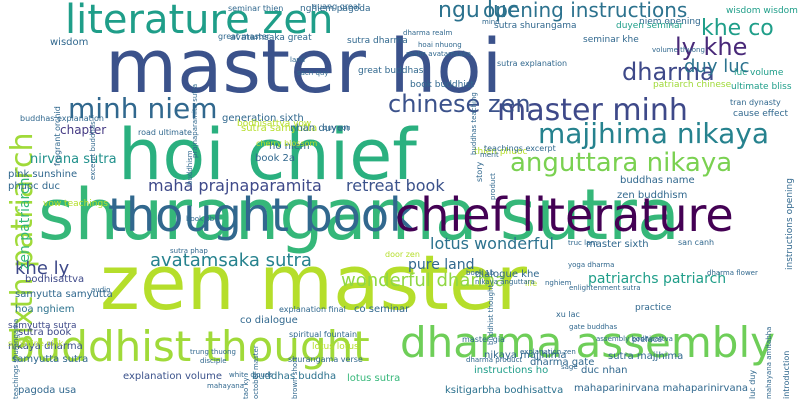 The image size is (800, 400). I want to click on cloud-word: duc nhan, so click(604, 370).